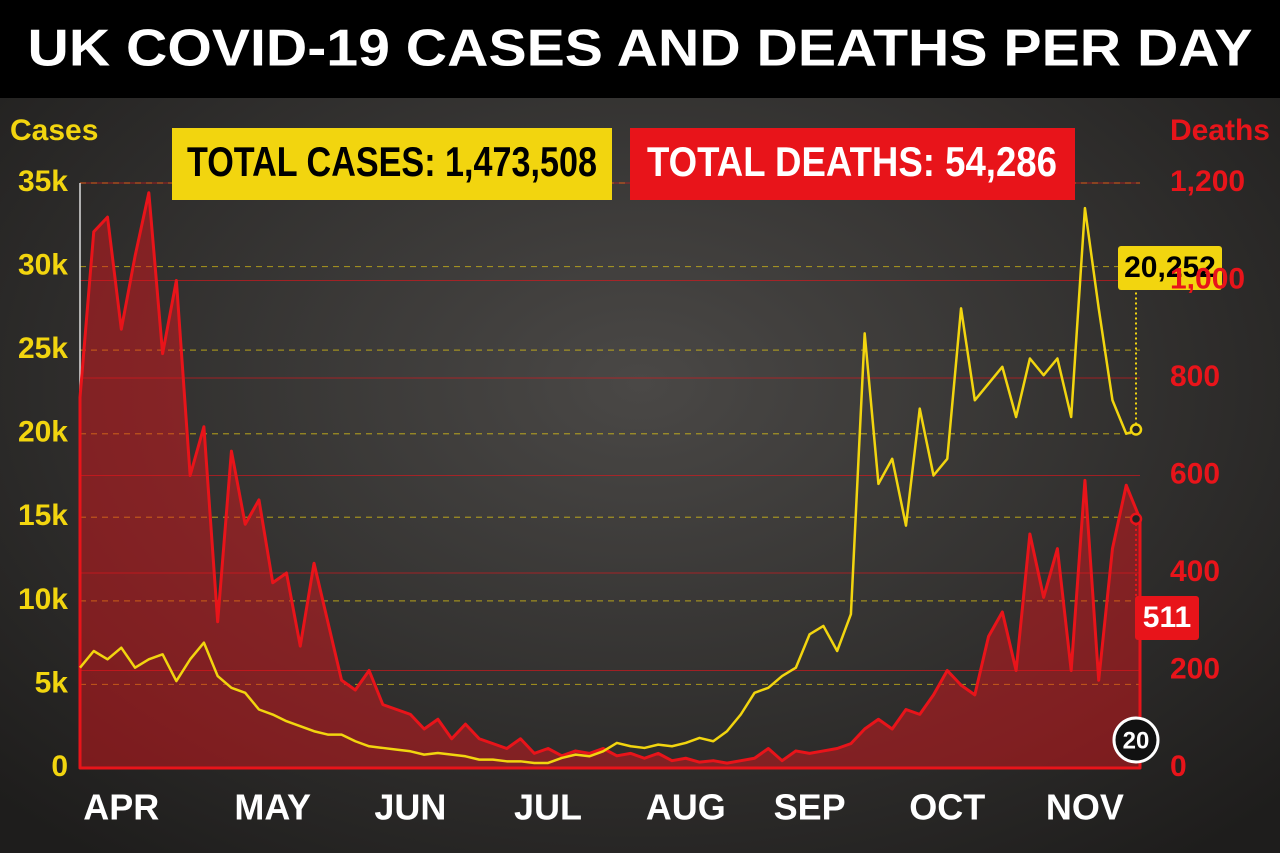  Describe the element at coordinates (121, 807) in the screenshot. I see `x-tick-label: APR` at that location.